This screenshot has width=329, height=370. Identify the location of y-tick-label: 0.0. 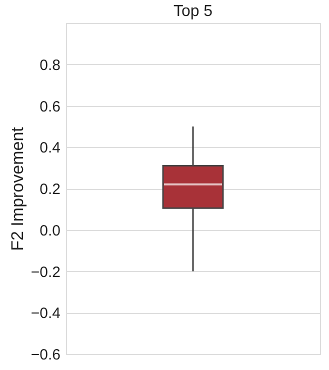
(50, 231).